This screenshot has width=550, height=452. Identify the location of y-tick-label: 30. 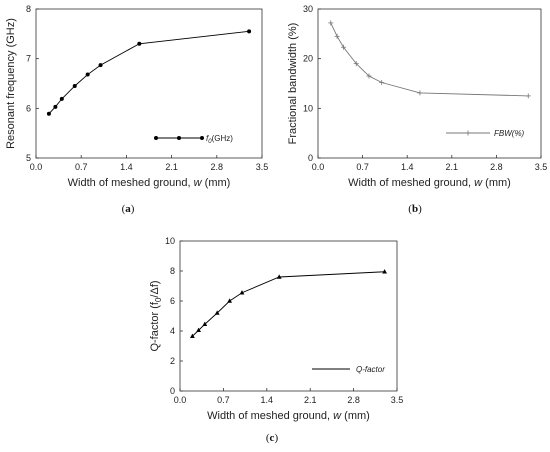
(308, 9).